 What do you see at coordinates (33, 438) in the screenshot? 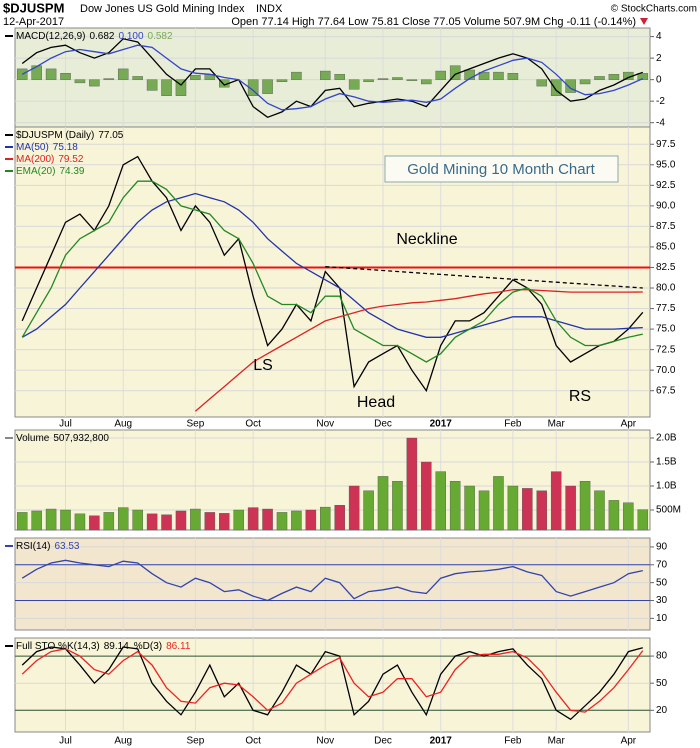
I see `legend-name: Volume` at bounding box center [33, 438].